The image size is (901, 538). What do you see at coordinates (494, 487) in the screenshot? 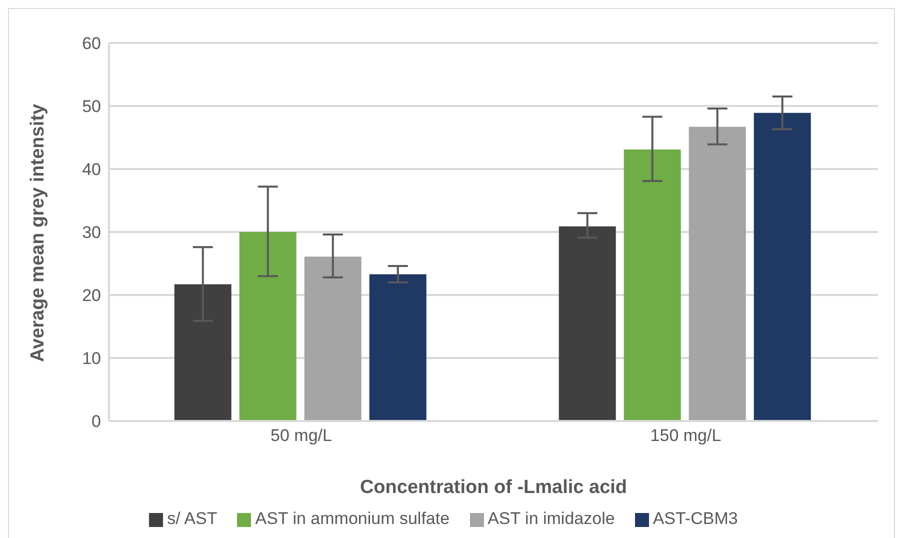
I see `x-axis-title: Concentration of -Lmalic acid` at bounding box center [494, 487].